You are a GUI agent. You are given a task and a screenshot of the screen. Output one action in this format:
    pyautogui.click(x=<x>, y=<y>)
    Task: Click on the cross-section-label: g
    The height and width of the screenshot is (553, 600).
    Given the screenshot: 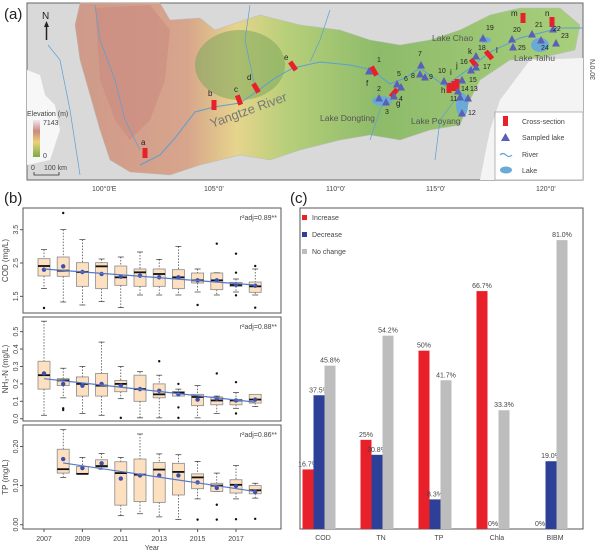 What is the action you would take?
    pyautogui.click(x=398, y=103)
    